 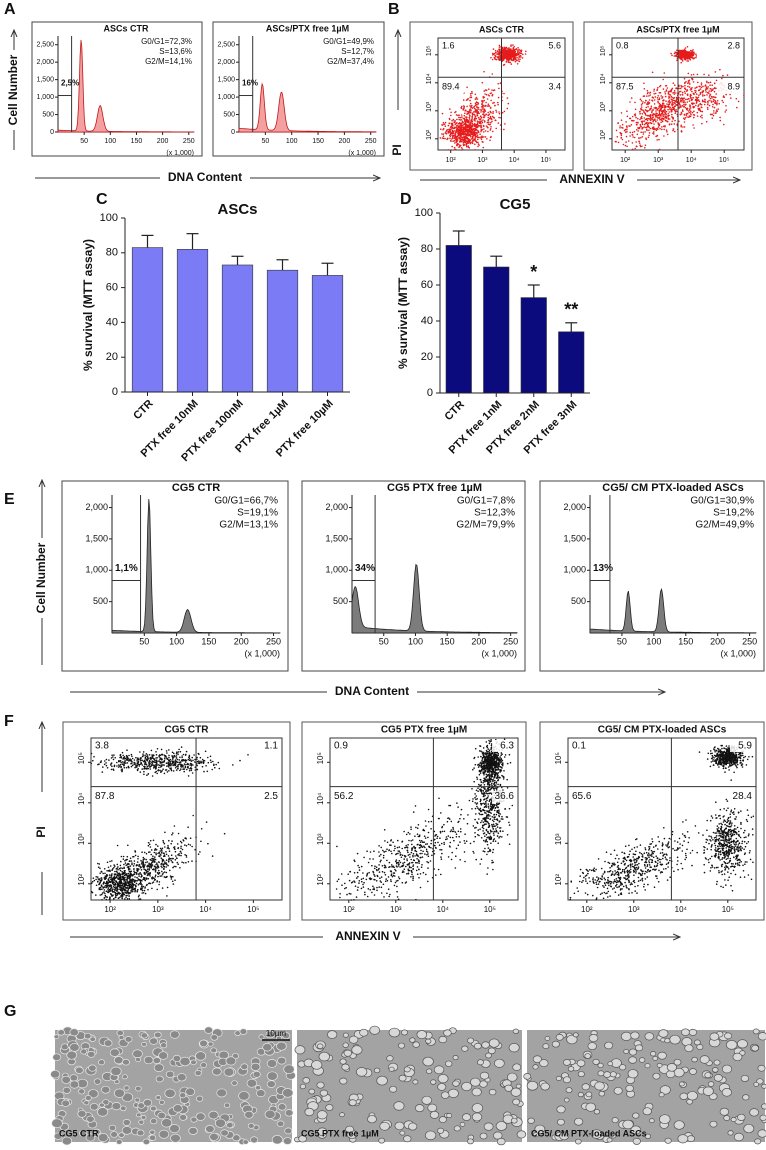 I want to click on y-tick-label: 1,500, so click(x=574, y=538).